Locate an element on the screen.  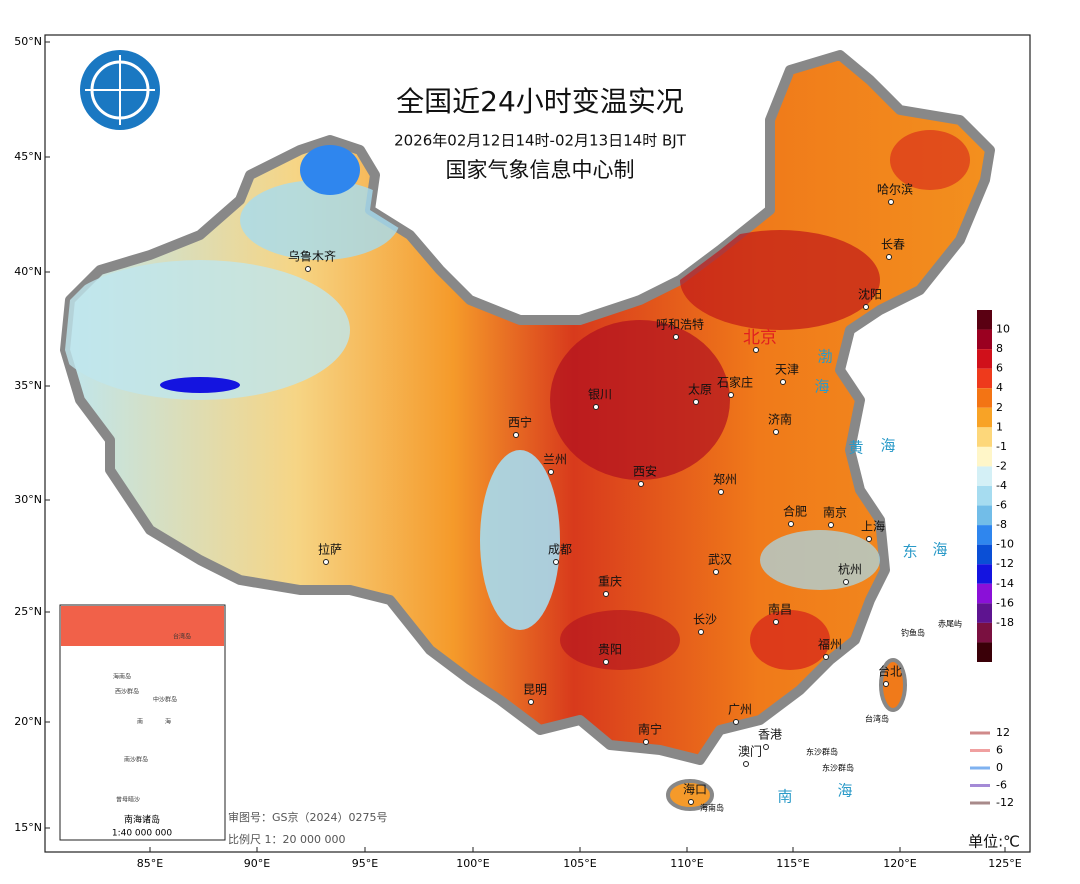
sea-label: 南 is located at coordinates (784, 797).